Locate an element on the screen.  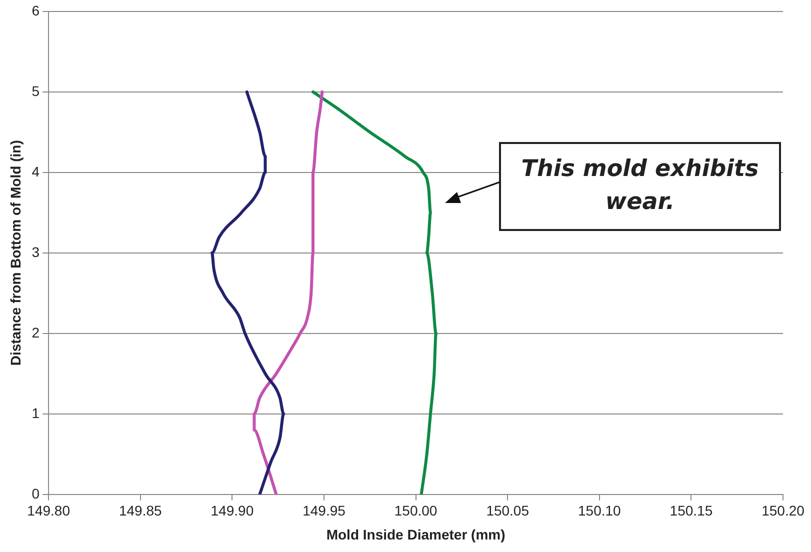
x-tick-label: 150.00 is located at coordinates (416, 510).